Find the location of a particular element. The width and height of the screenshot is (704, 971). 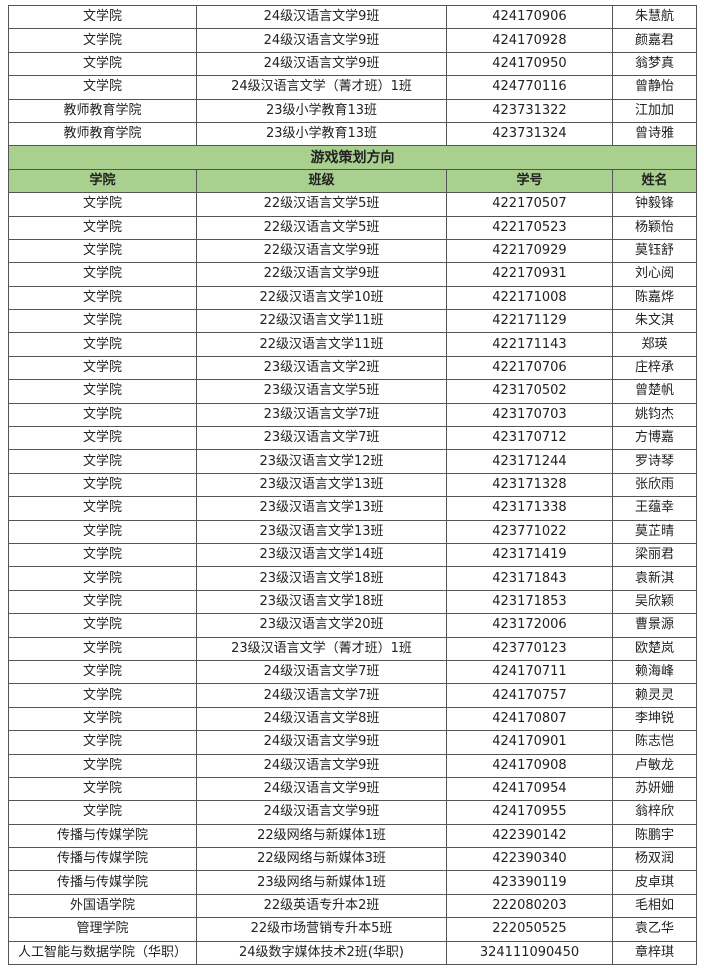

table-row: 文学院 22级汉语言文学10班 422171008 陈嘉烨 is located at coordinates (352, 298).